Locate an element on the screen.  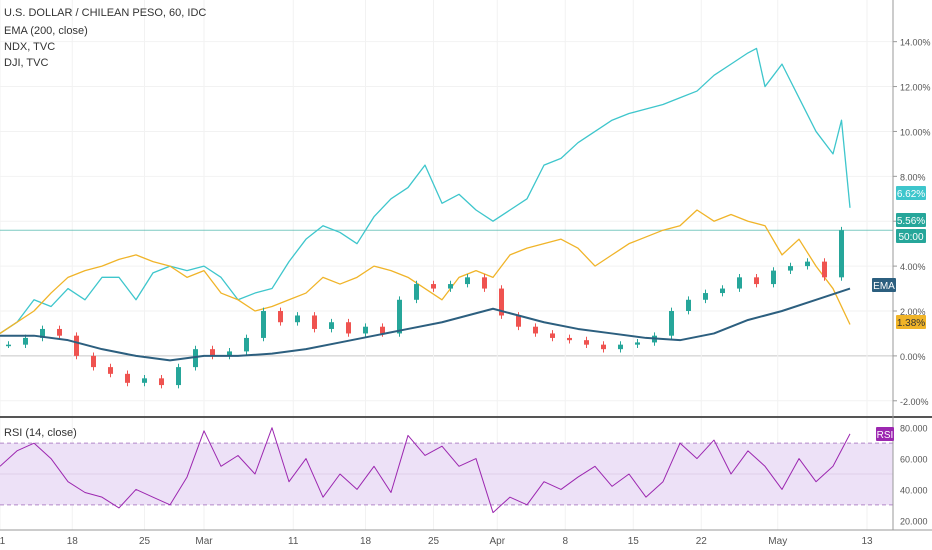
main-ytick-label: 10.00% is located at coordinates (915, 132).